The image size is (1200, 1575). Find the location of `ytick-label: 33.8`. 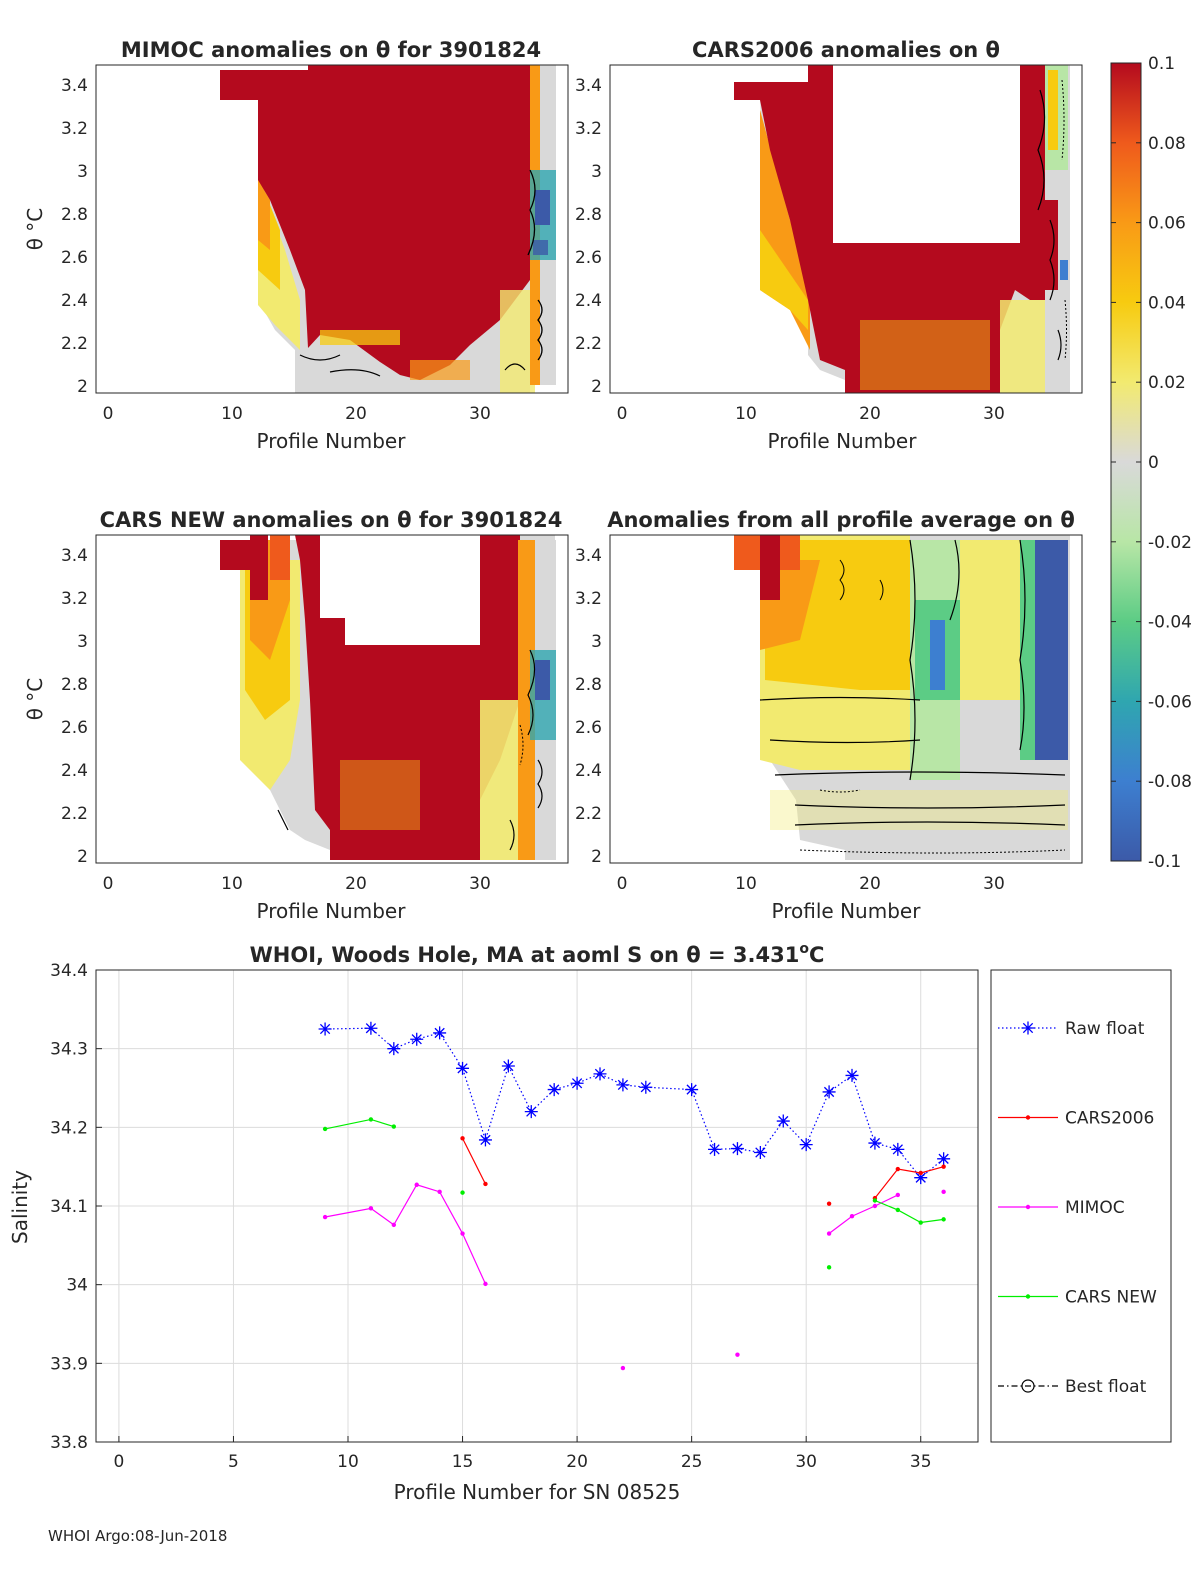

ytick-label: 33.8 is located at coordinates (69, 1443).